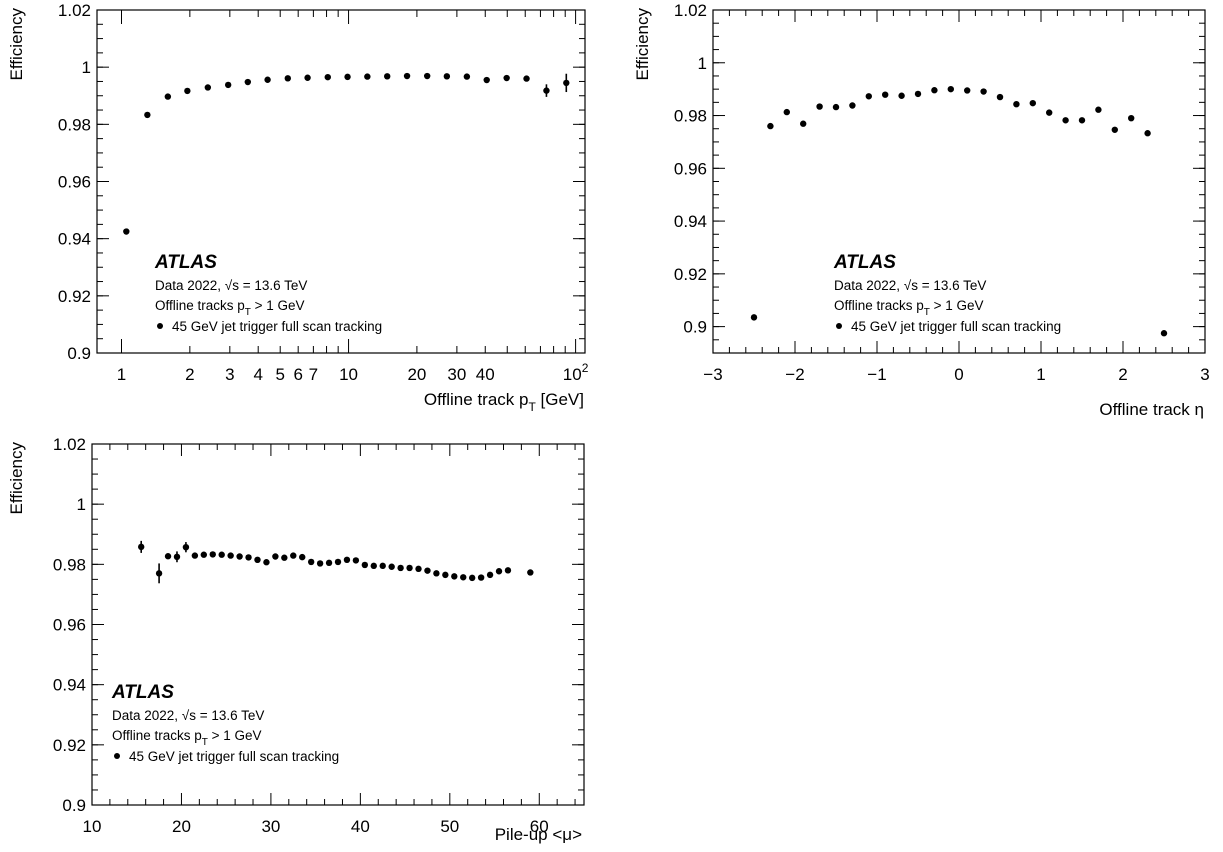  What do you see at coordinates (74, 239) in the screenshot?
I see `y-tick-label: 0.94` at bounding box center [74, 239].